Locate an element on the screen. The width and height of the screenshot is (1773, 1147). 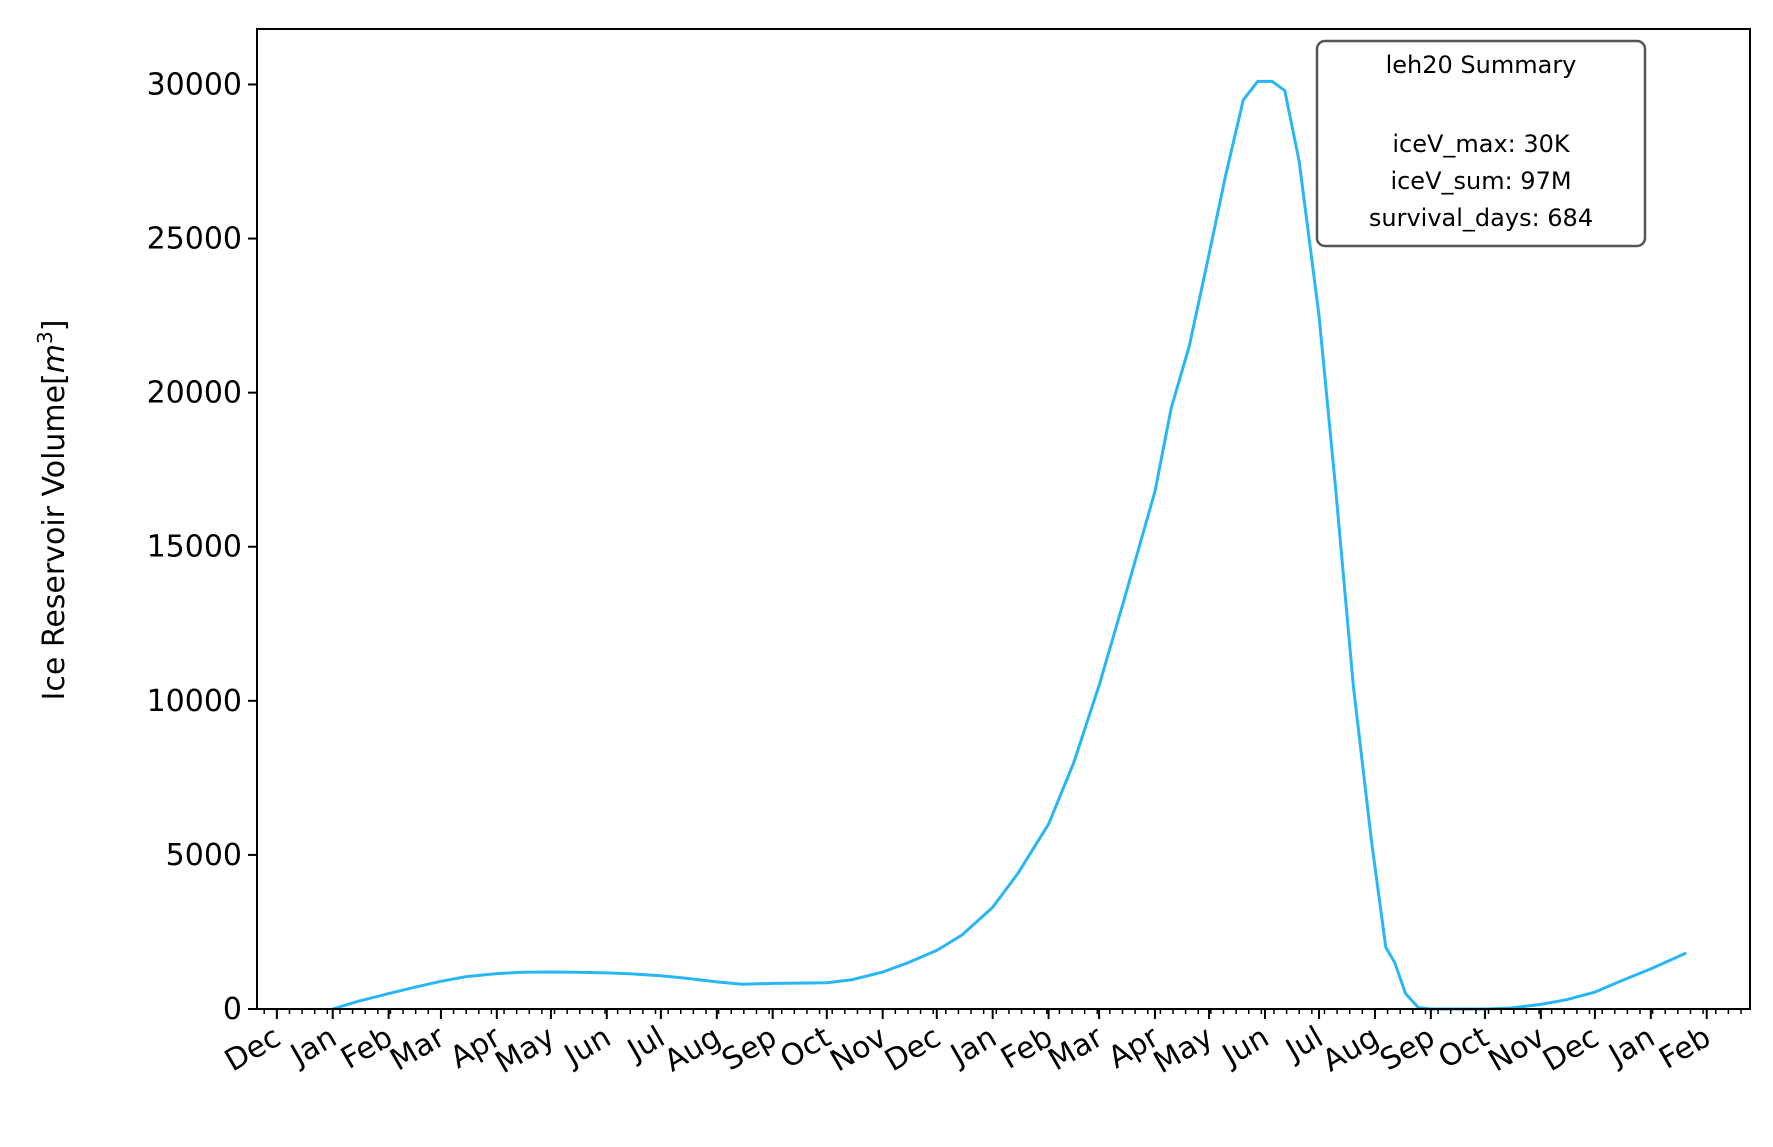
summary-box-border is located at coordinates (1481, 143).